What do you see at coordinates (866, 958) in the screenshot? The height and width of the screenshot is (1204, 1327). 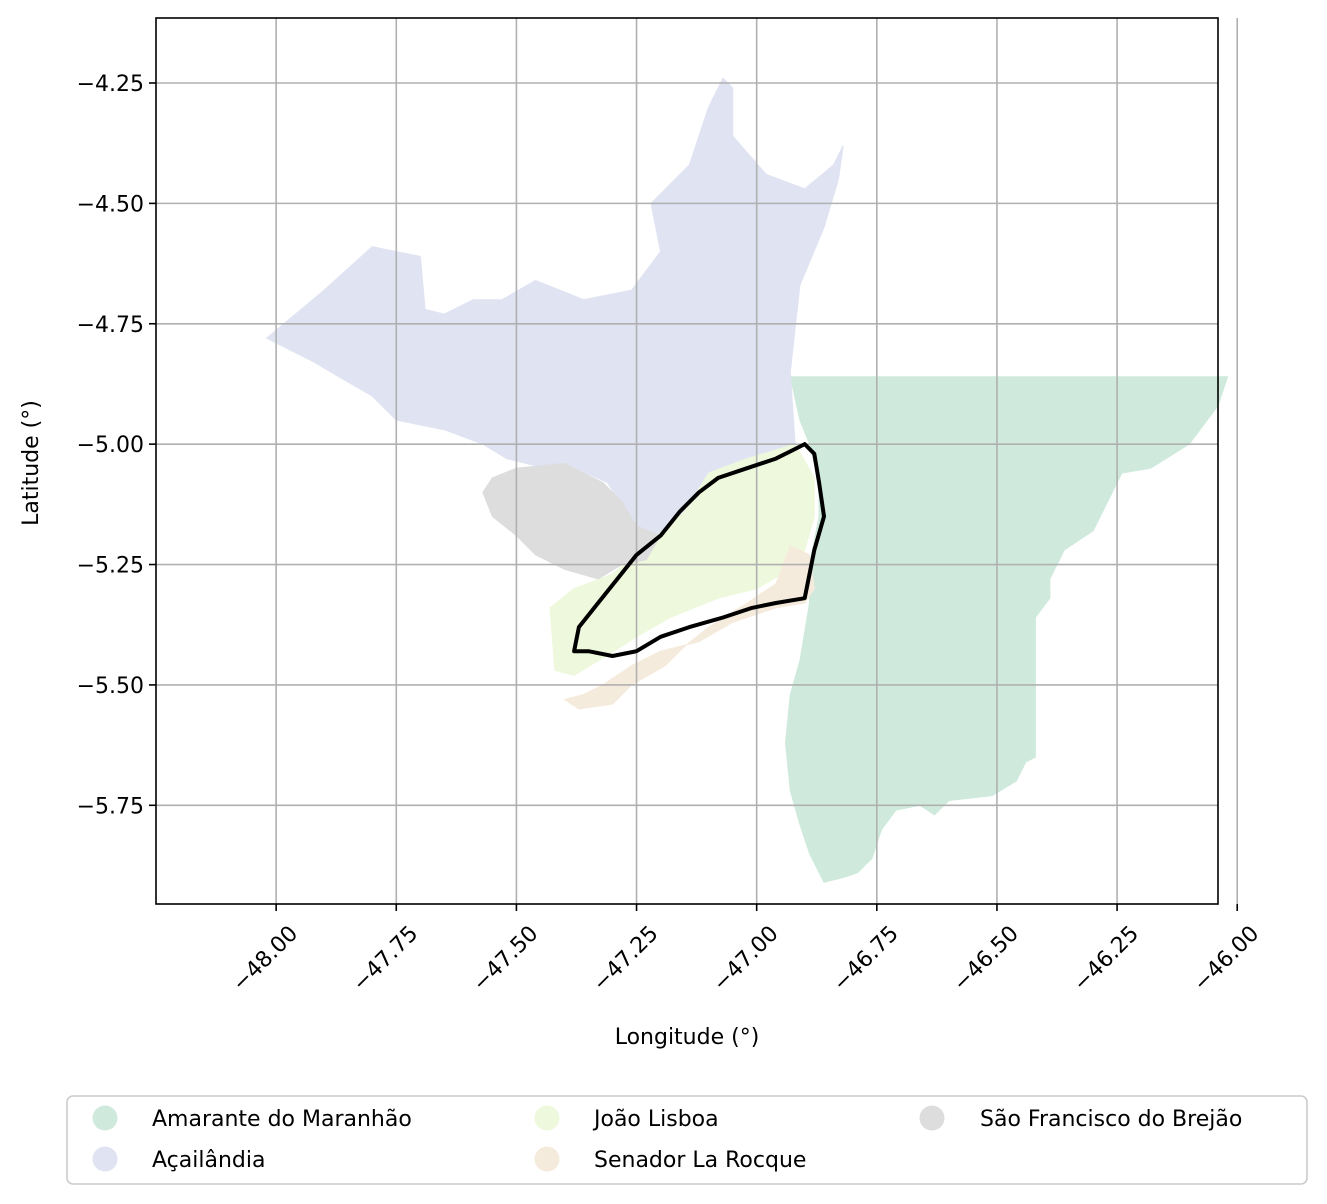 I see `x-tick-label: −46.75` at bounding box center [866, 958].